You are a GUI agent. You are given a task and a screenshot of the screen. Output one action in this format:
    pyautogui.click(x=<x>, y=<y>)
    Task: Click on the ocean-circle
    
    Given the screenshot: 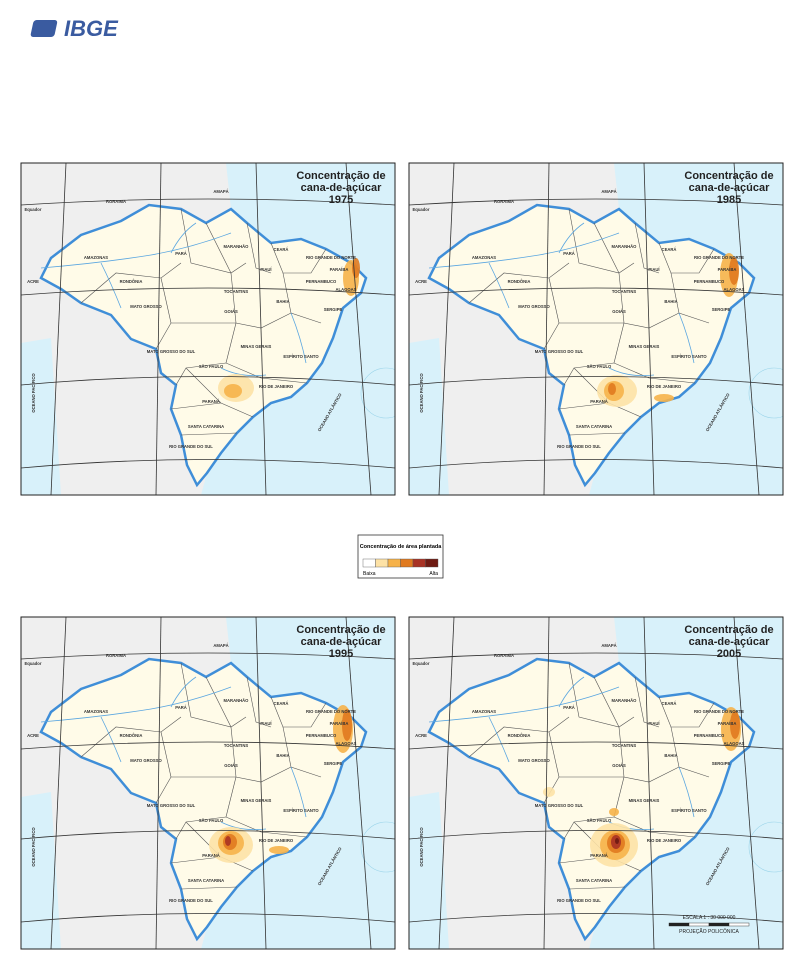 What is the action you would take?
    pyautogui.click(x=765, y=393)
    